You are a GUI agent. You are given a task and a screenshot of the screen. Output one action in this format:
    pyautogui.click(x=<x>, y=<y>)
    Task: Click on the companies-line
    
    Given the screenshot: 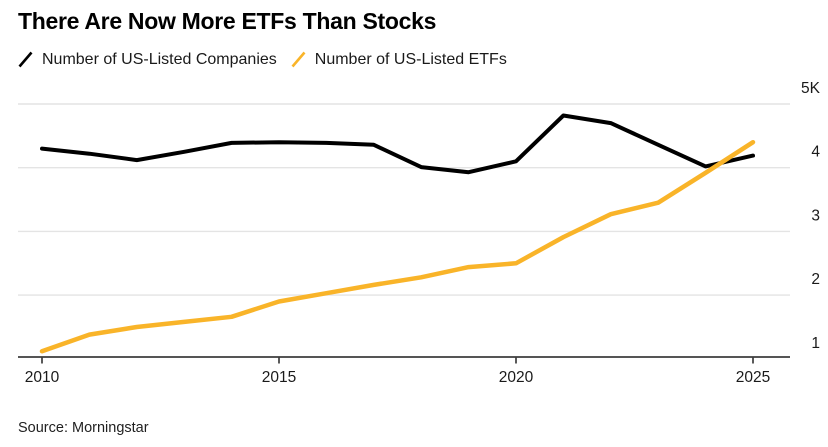 What is the action you would take?
    pyautogui.click(x=397, y=144)
    